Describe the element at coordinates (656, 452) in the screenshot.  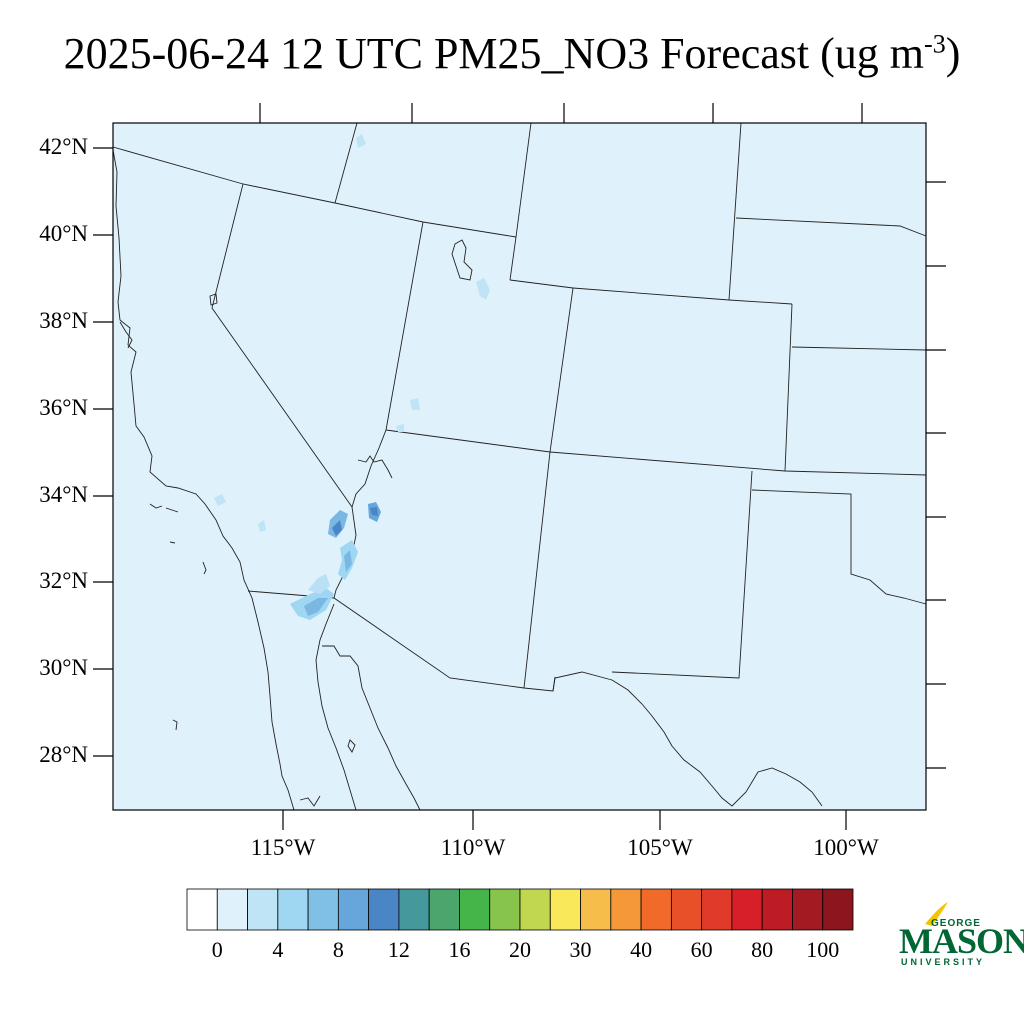
I see `border-az-ut` at that location.